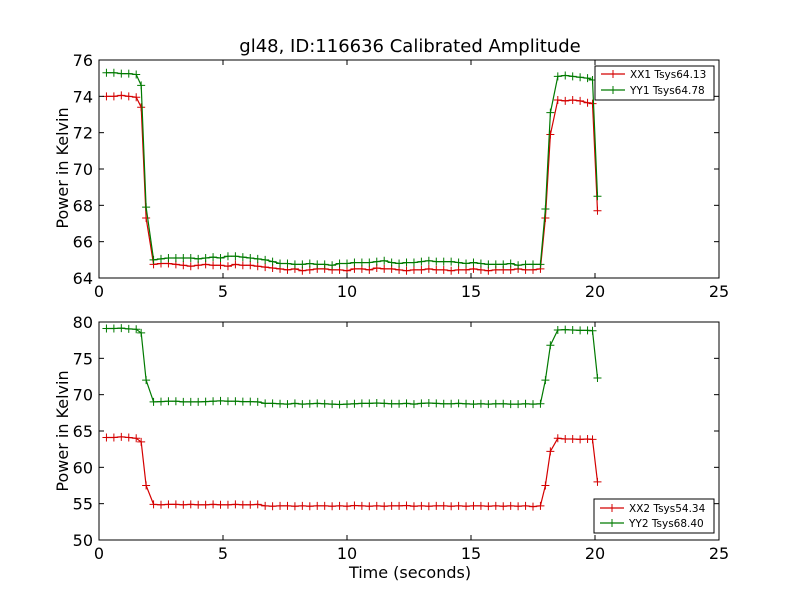 This screenshot has width=800, height=600. Describe the element at coordinates (409, 572) in the screenshot. I see `x-axis-label: Time (seconds)` at that location.